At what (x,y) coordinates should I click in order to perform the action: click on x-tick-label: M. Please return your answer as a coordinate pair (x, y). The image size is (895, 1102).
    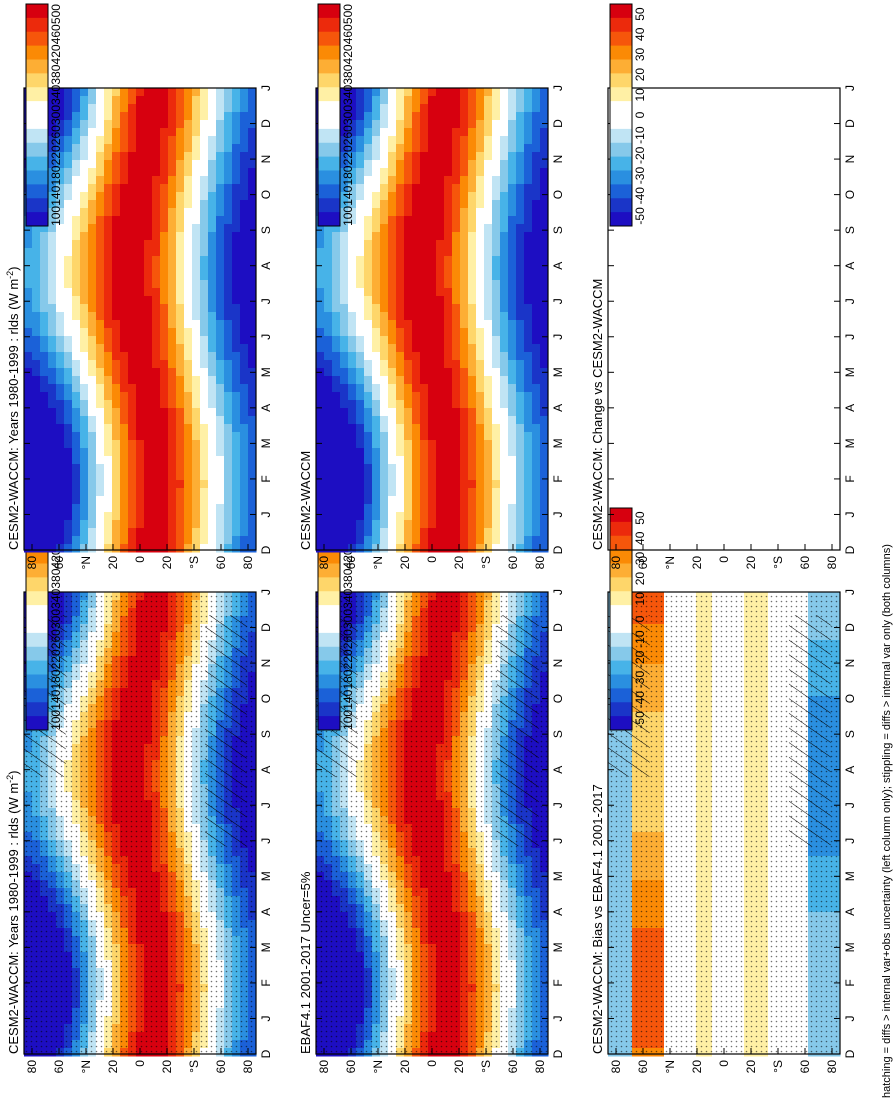
    Looking at the image, I should click on (266, 876).